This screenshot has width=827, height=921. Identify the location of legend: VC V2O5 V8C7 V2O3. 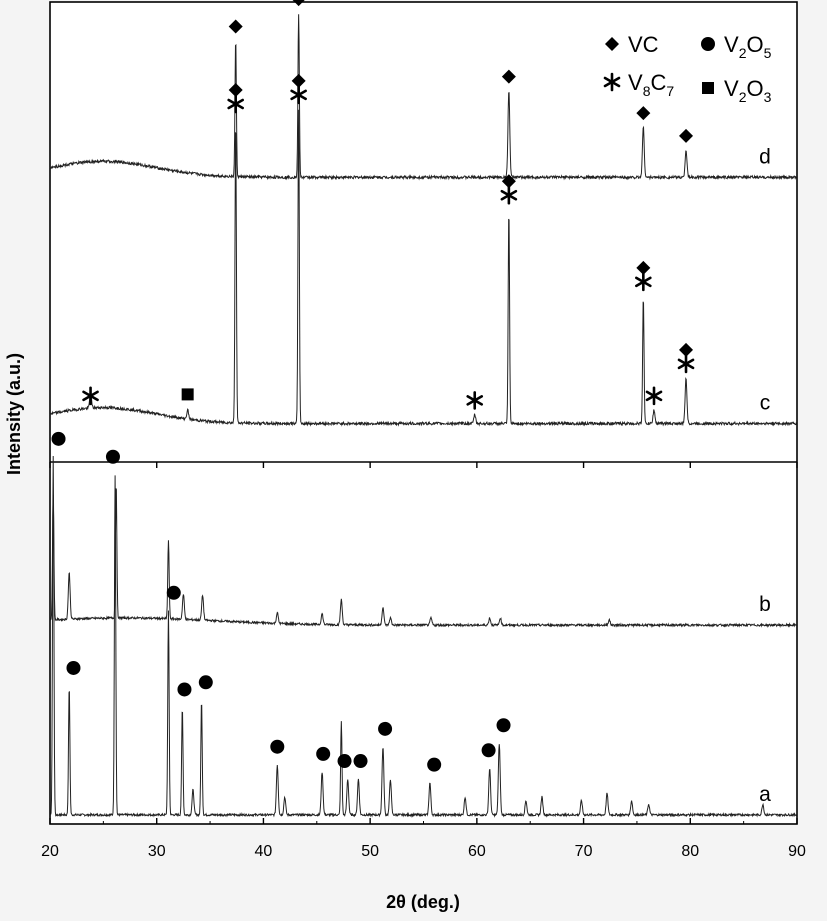
(687, 68).